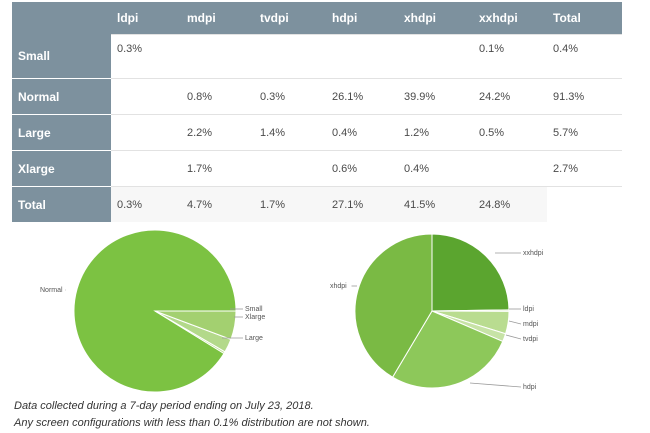 The image size is (650, 433). I want to click on row-label: Large, so click(61, 132).